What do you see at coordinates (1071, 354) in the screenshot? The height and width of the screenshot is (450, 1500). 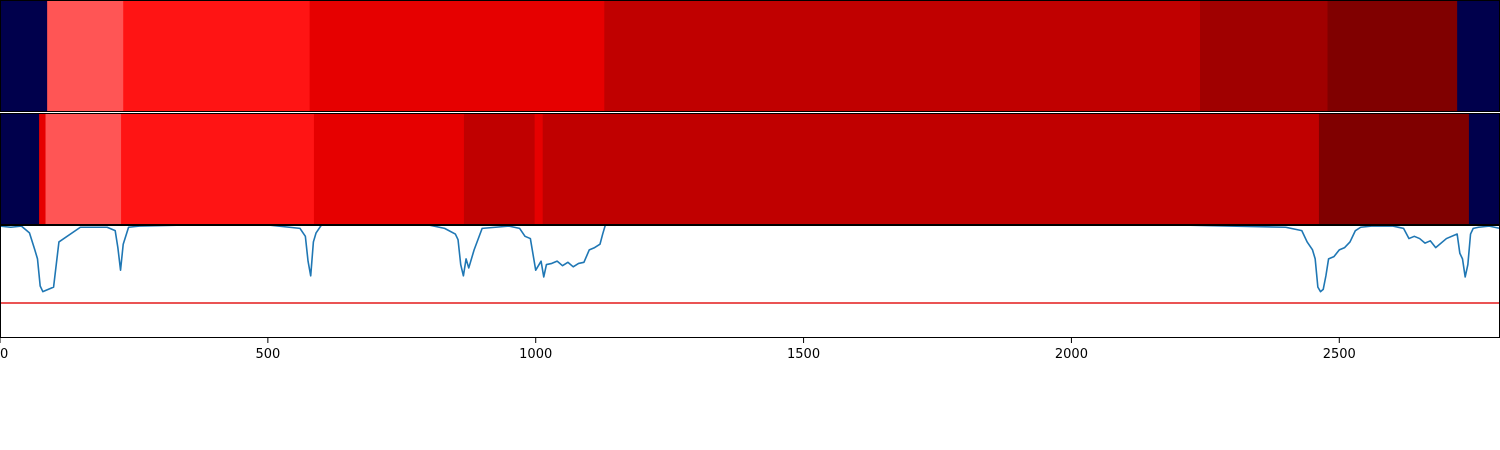 I see `x-tick-label: 2000` at bounding box center [1071, 354].